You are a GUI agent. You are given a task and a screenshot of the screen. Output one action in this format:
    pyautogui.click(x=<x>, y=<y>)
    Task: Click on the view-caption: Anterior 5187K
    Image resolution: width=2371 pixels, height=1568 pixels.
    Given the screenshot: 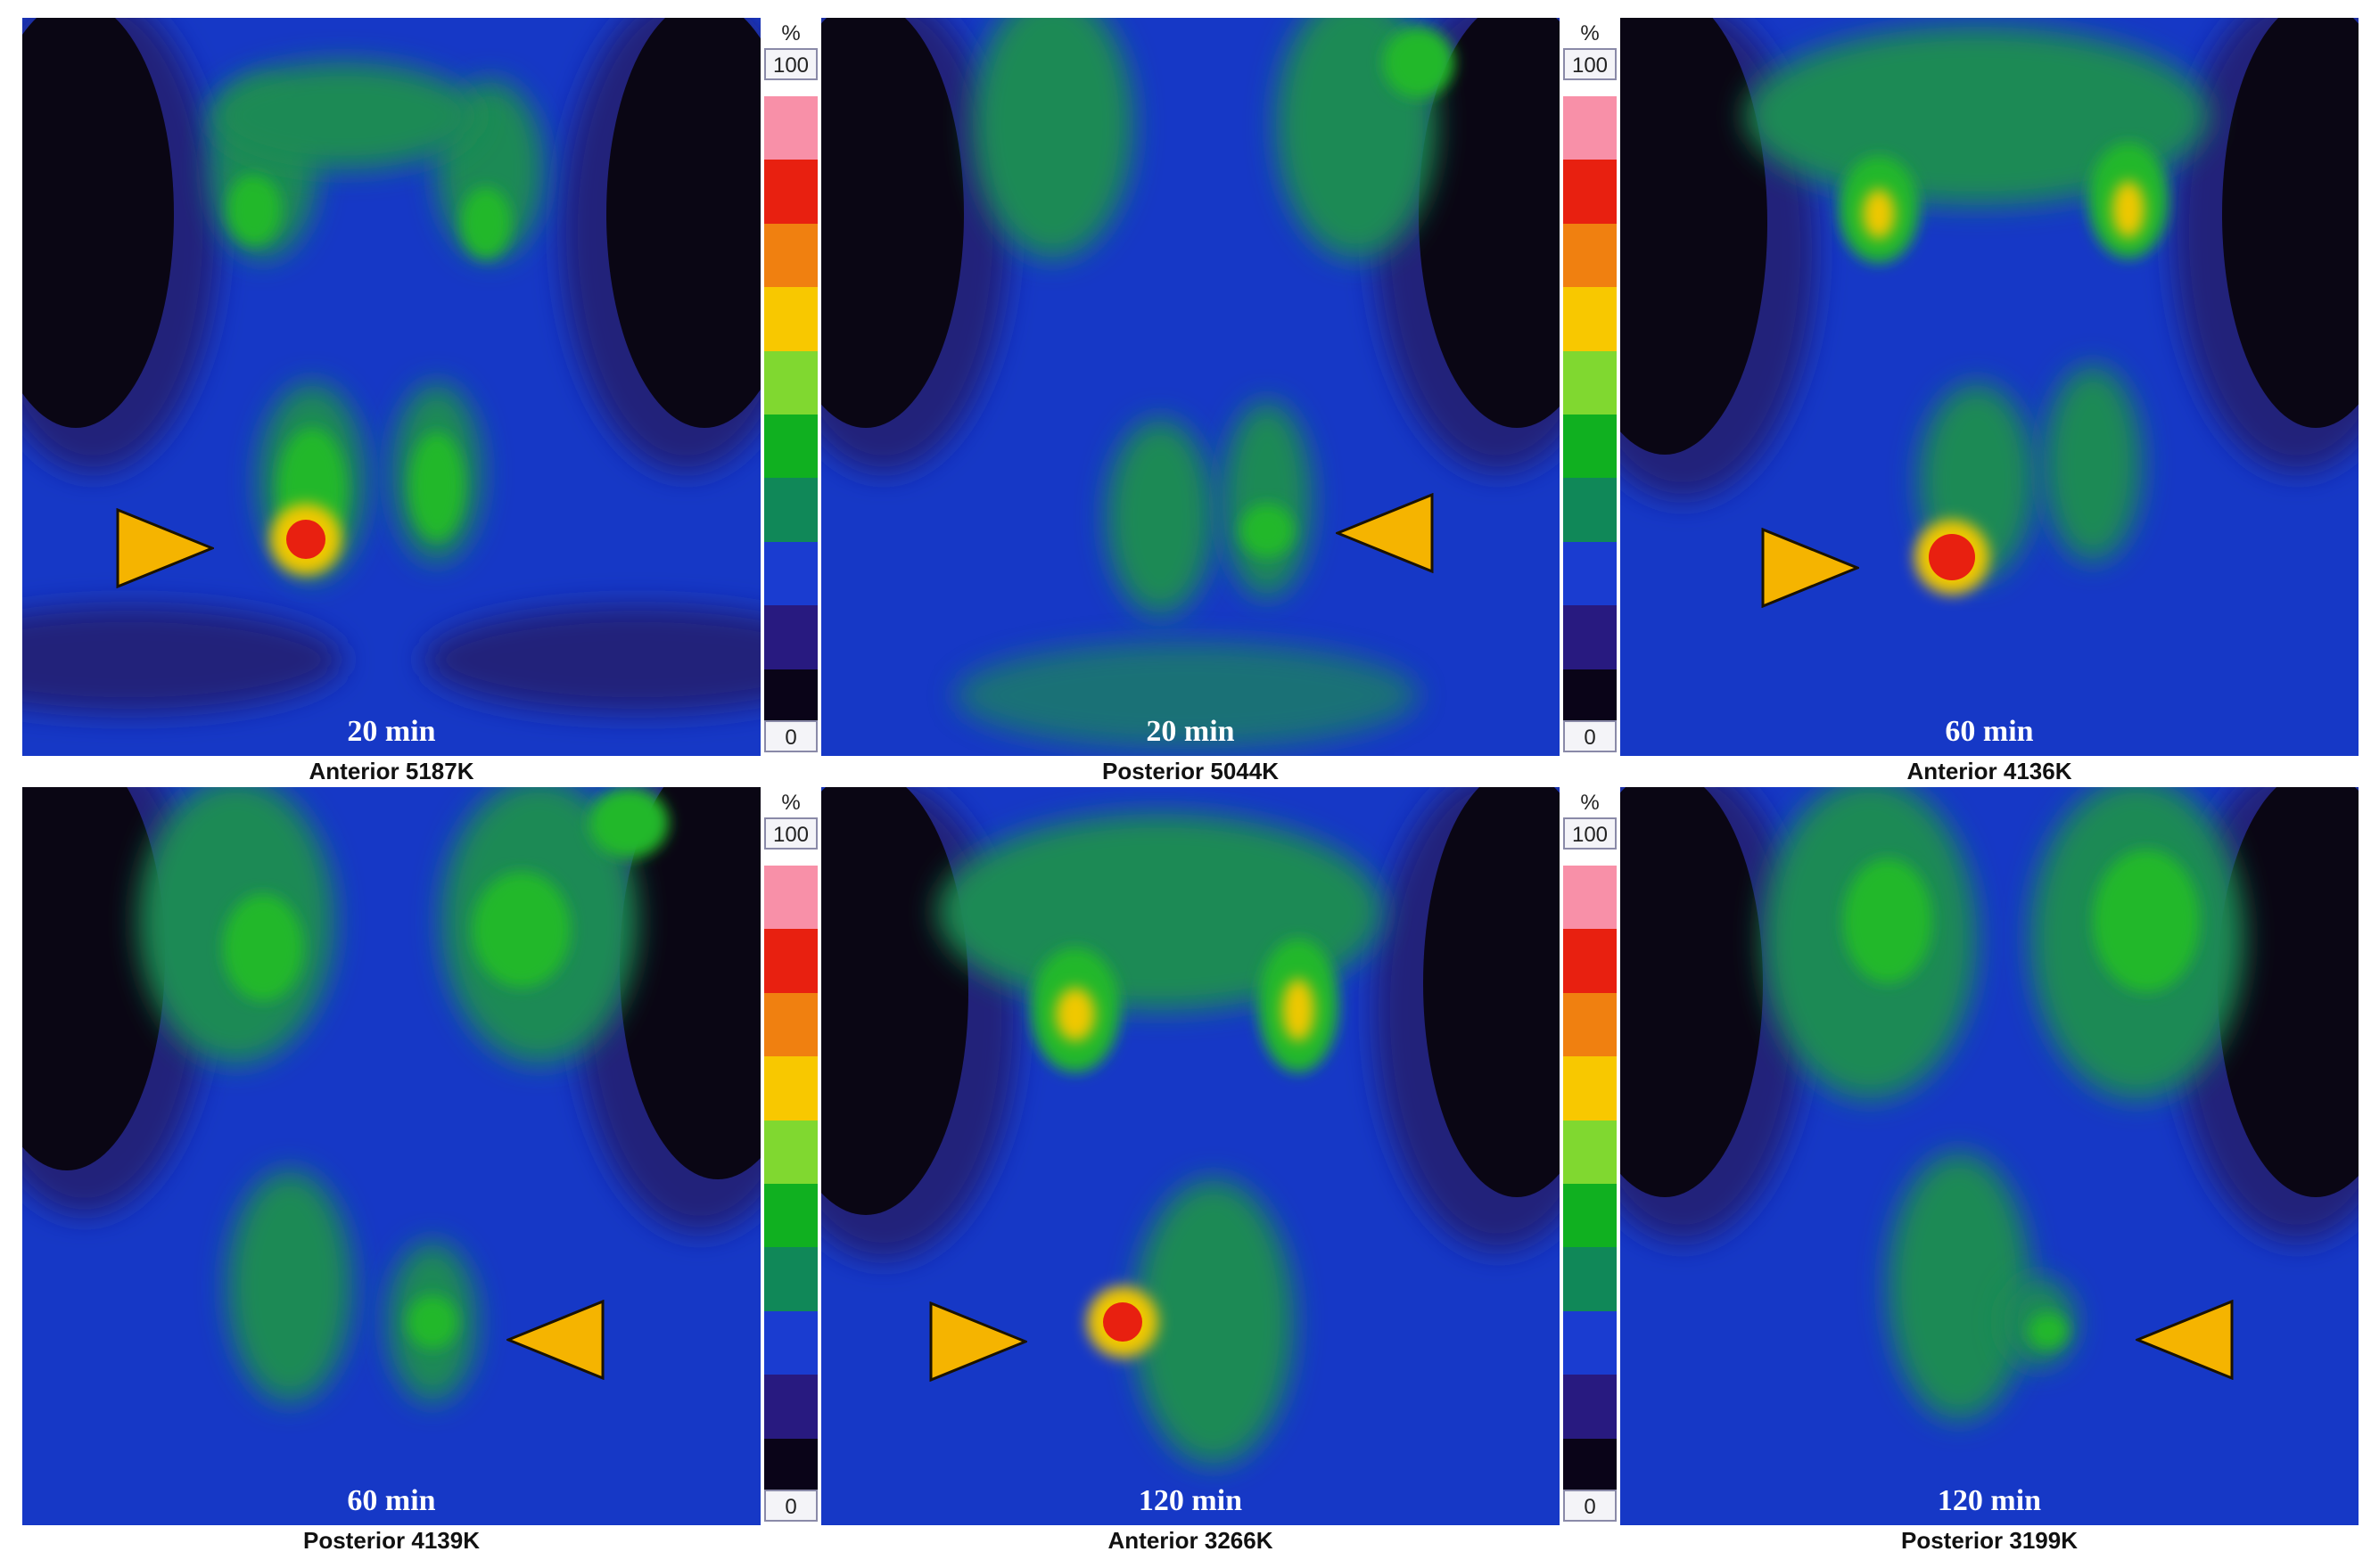 What is the action you would take?
    pyautogui.click(x=391, y=771)
    